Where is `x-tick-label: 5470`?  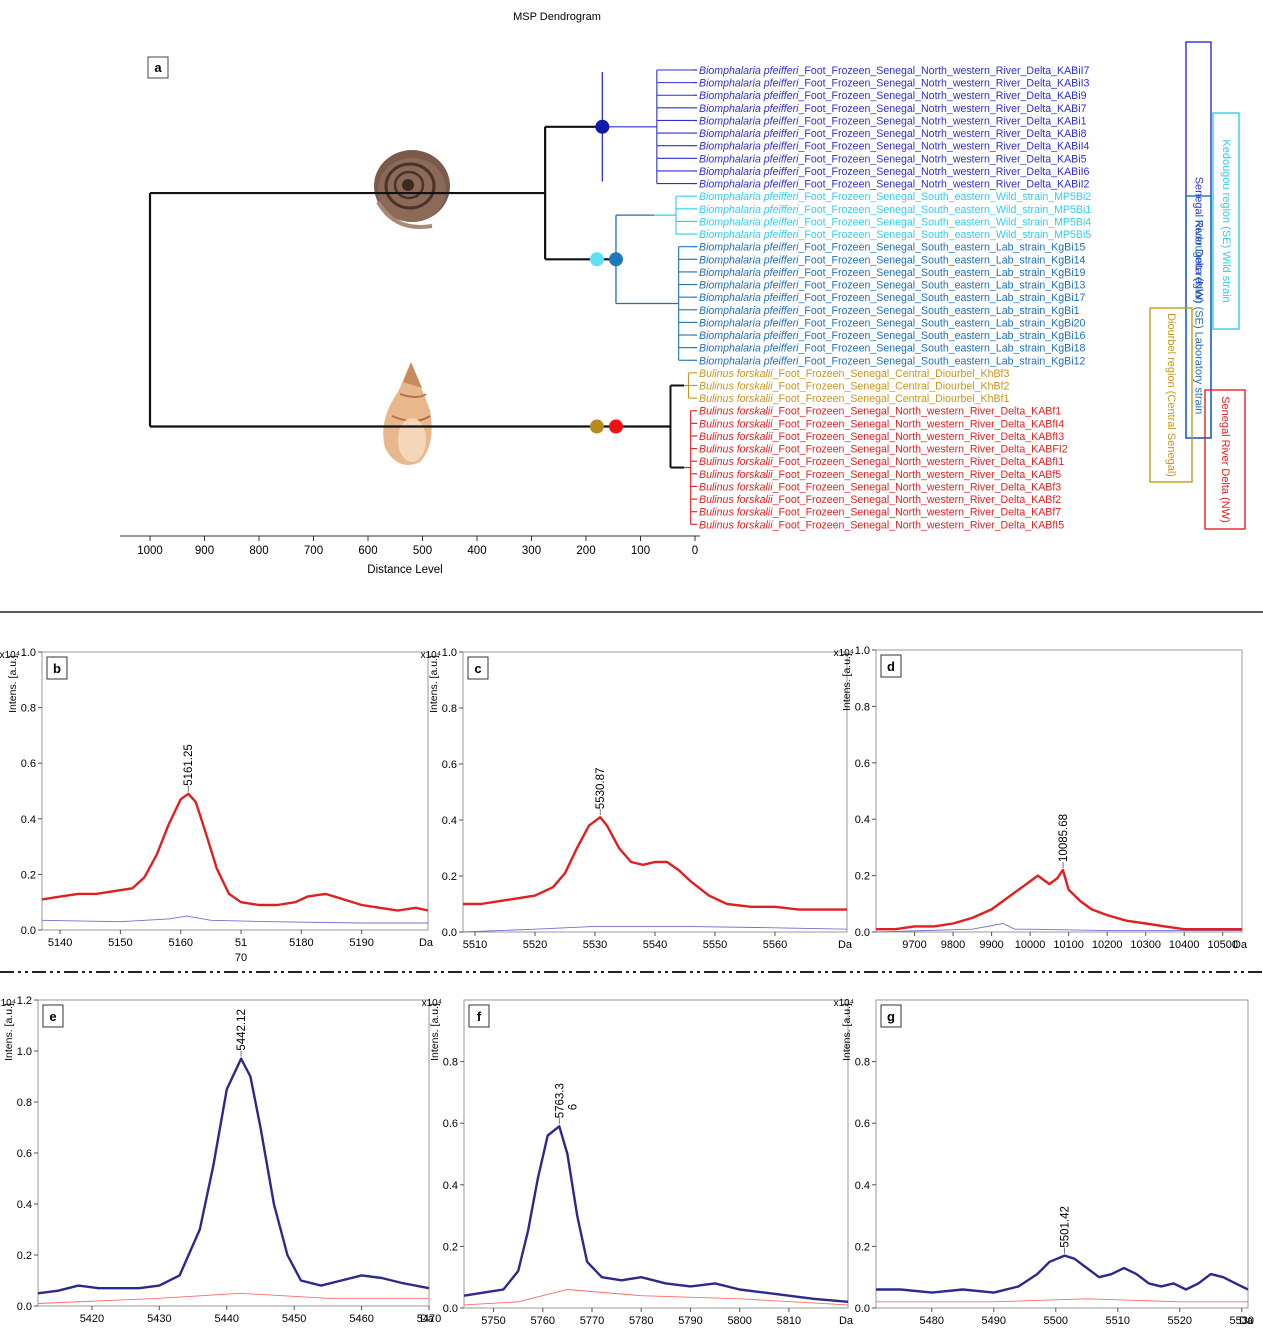 x-tick-label: 5470 is located at coordinates (429, 1319).